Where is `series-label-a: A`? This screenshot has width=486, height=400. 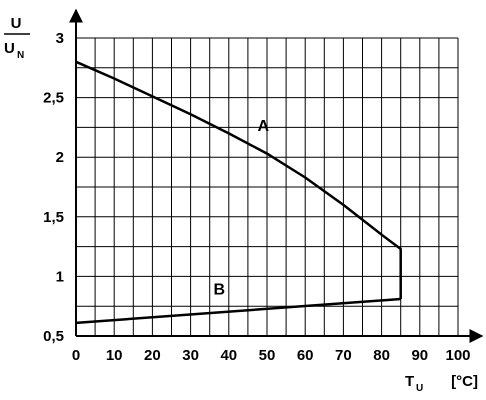 series-label-a: A is located at coordinates (263, 126).